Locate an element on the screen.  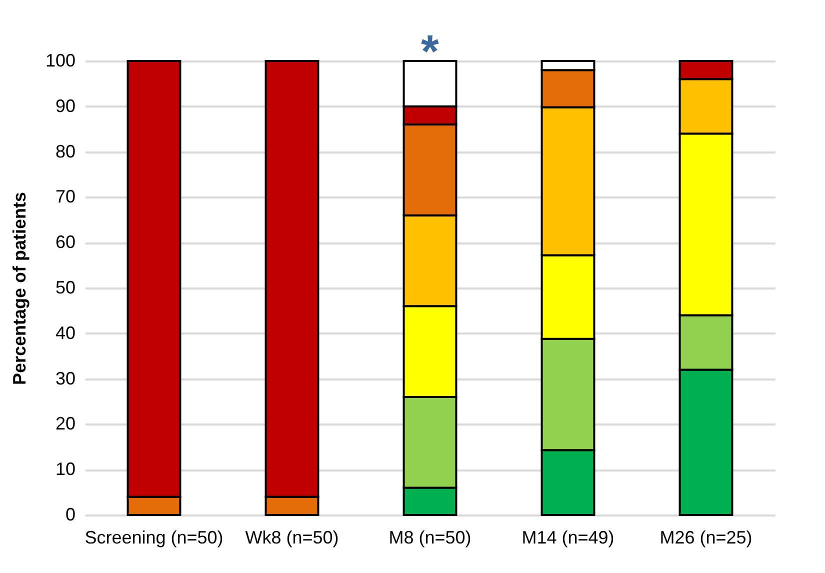
y-tick-label: 70 is located at coordinates (65, 196).